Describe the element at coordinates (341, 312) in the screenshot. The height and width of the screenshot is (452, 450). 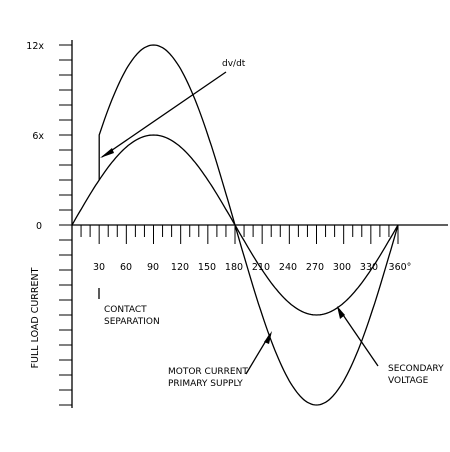
I see `secondary-arrowhead` at that location.